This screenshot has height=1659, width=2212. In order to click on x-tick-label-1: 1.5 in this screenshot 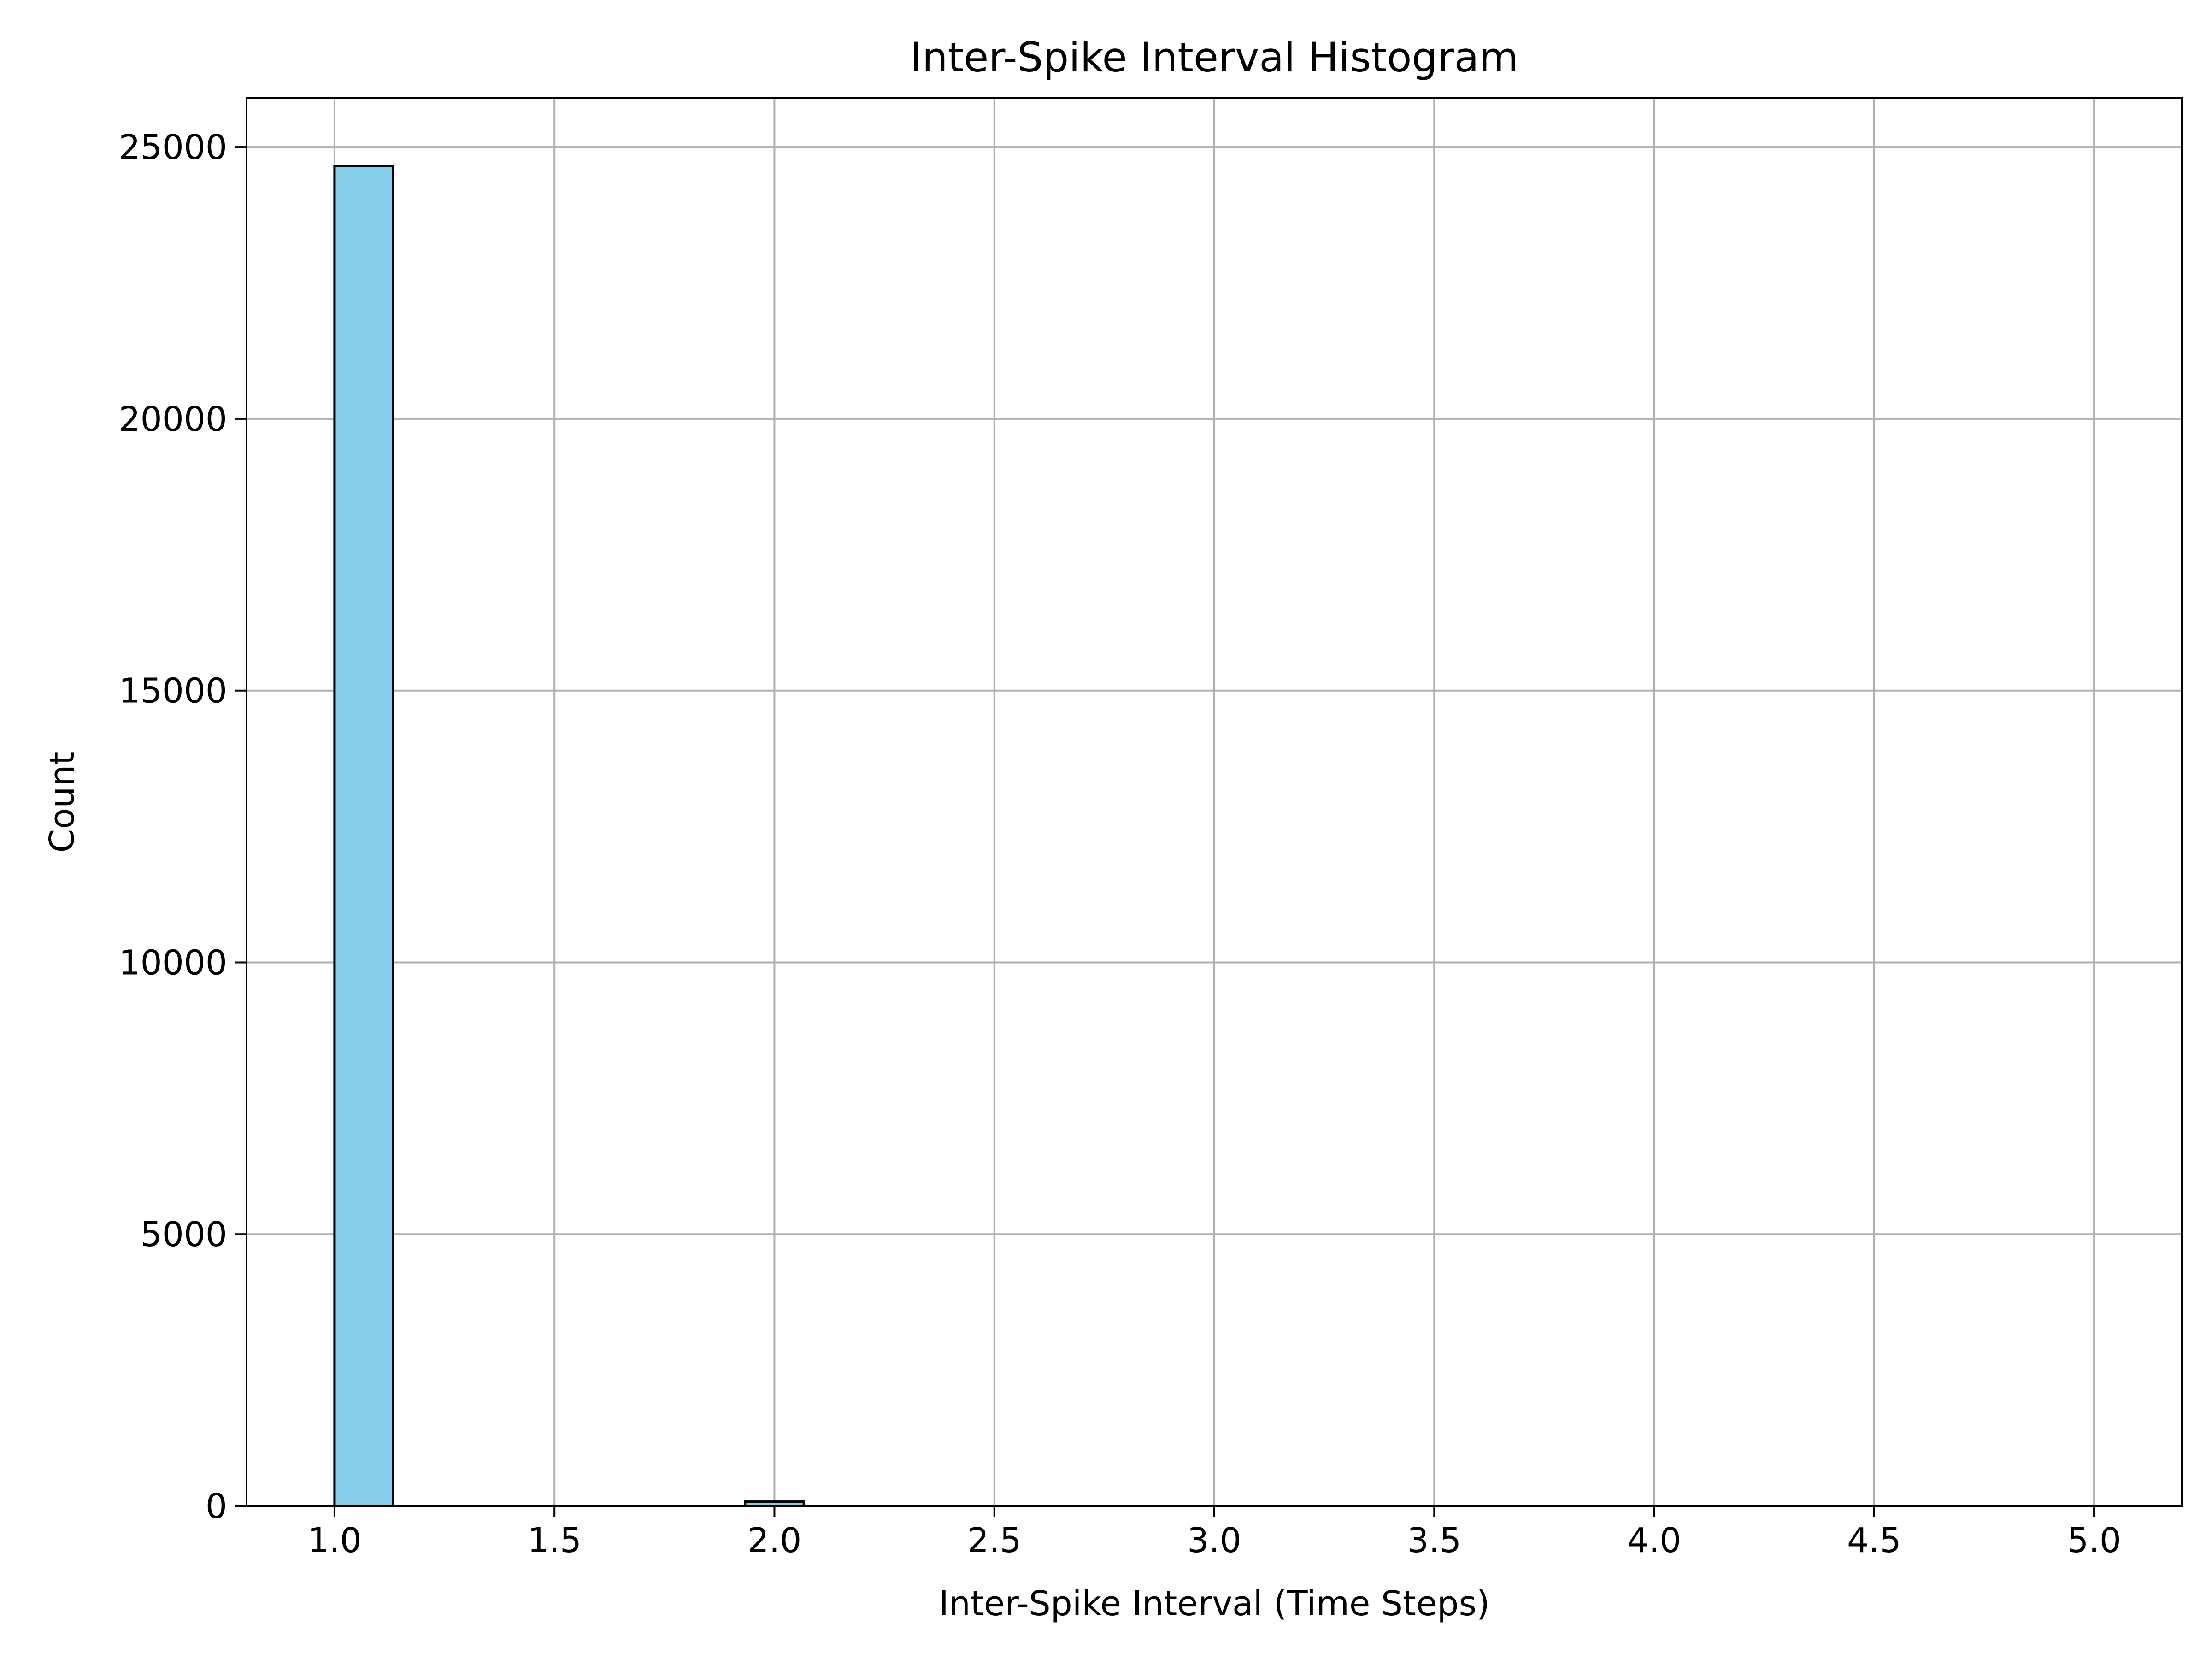, I will do `click(554, 1540)`.